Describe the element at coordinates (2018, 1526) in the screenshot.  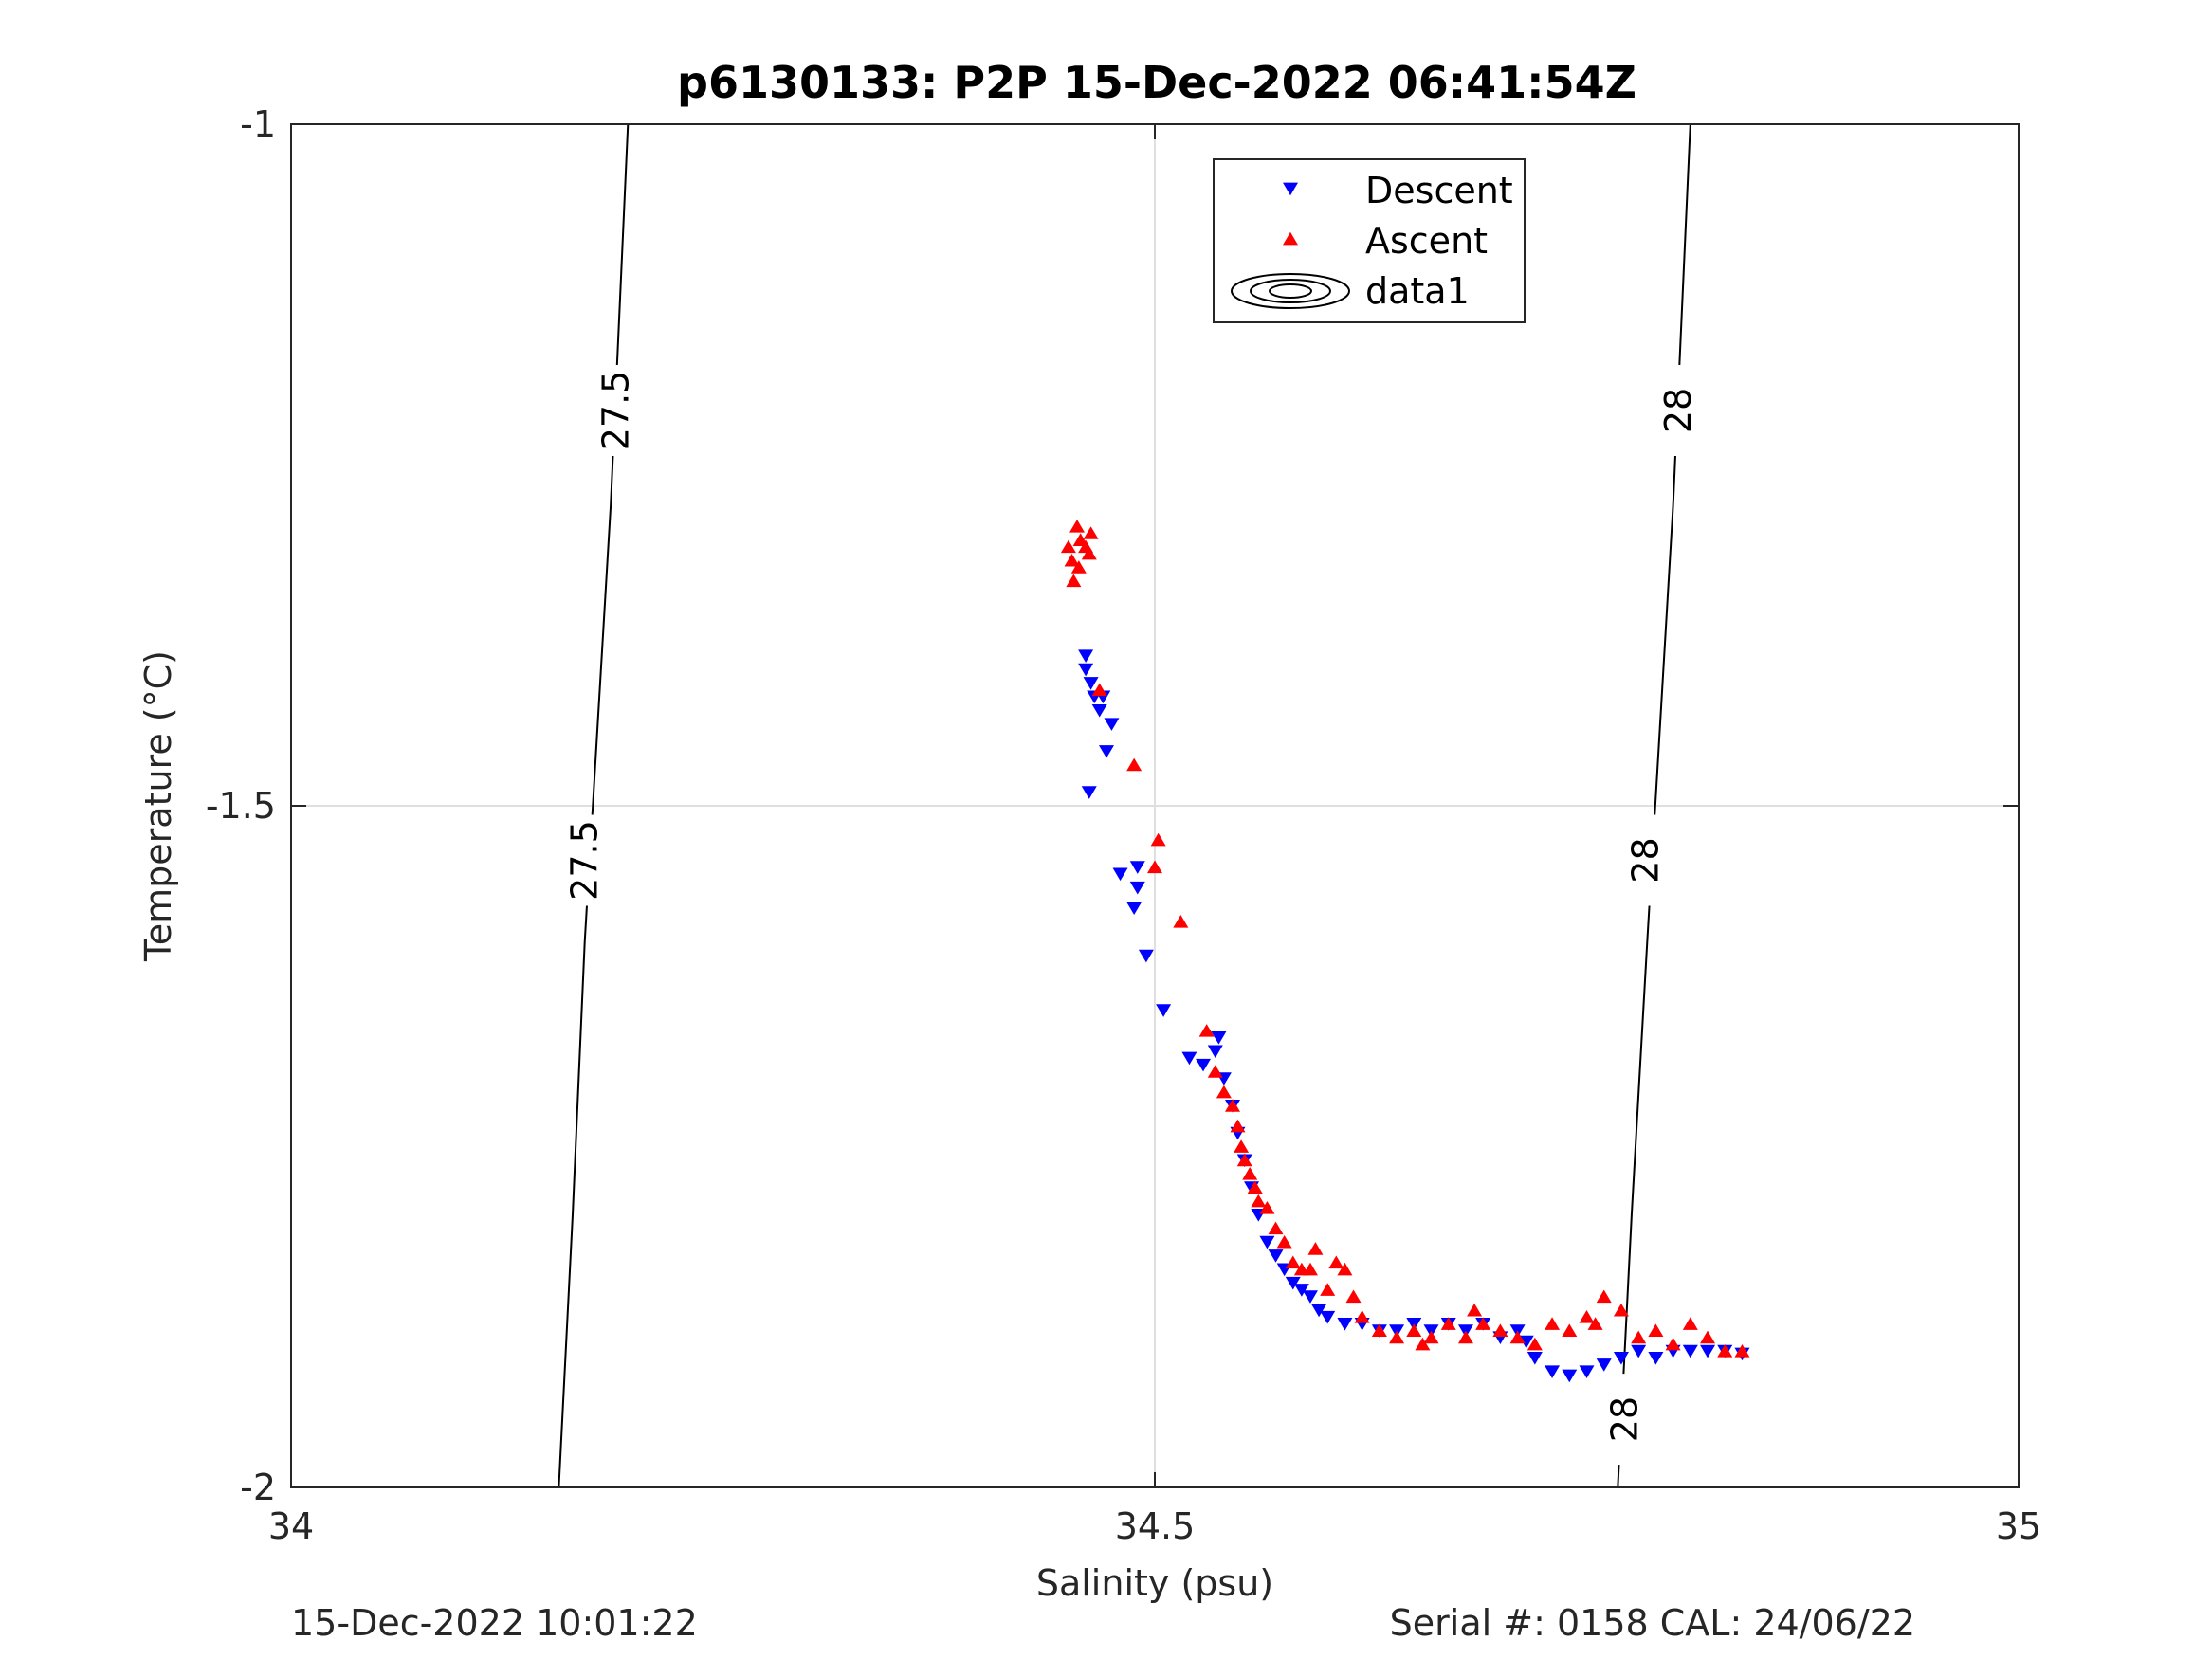
I see `x-tick-label: 35` at that location.